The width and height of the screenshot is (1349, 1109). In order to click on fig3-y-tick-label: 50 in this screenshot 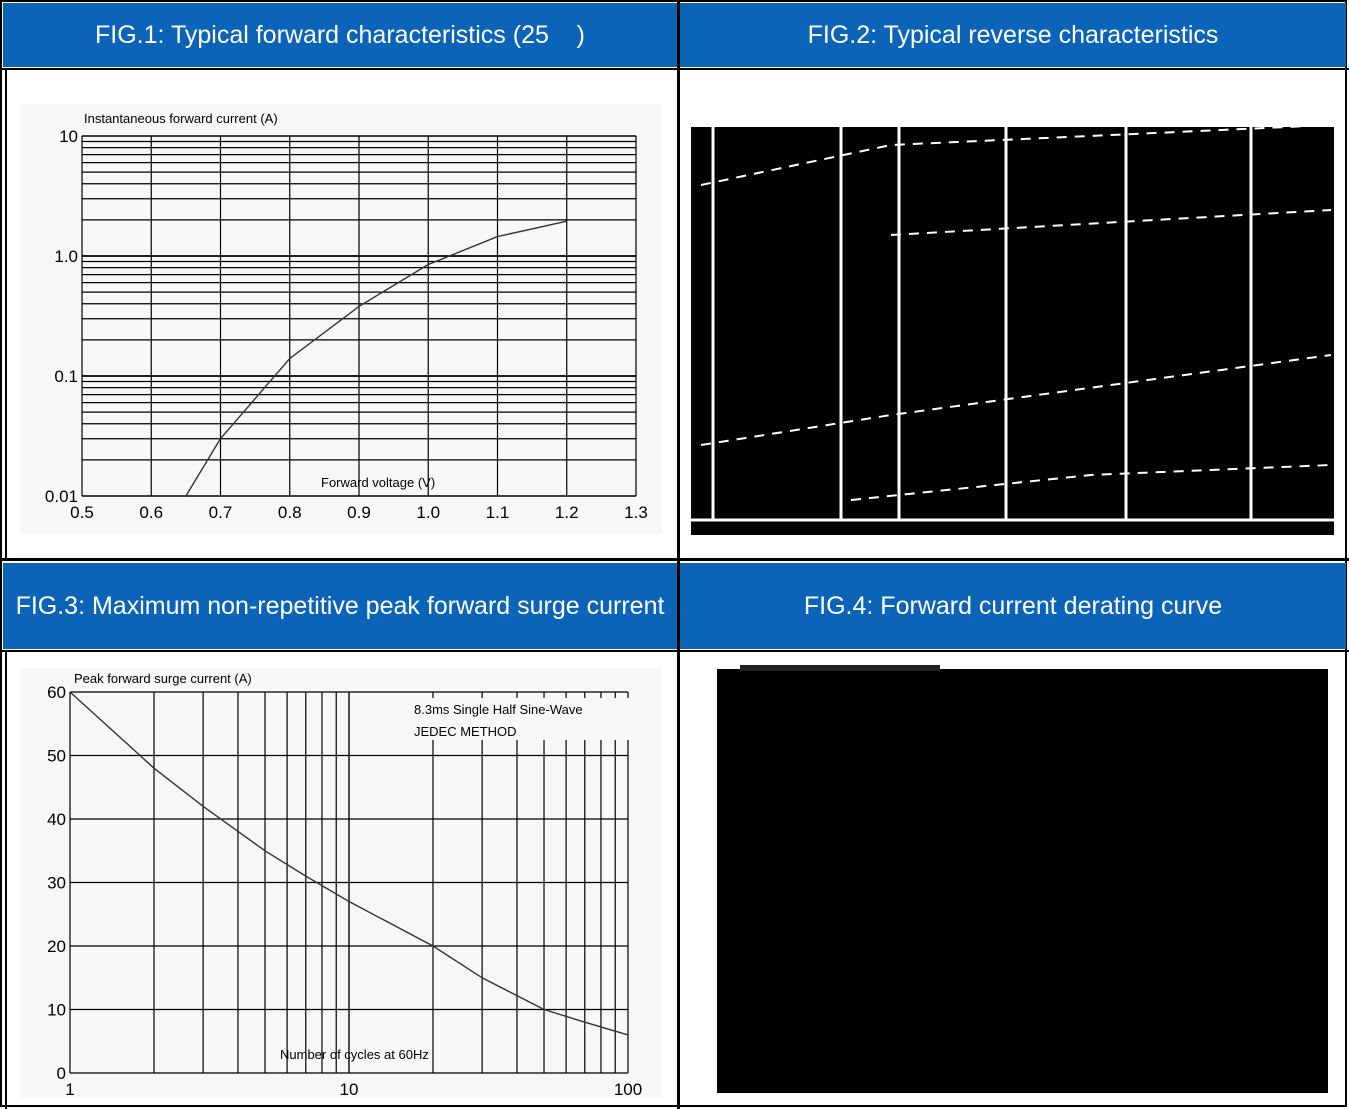, I will do `click(56, 756)`.